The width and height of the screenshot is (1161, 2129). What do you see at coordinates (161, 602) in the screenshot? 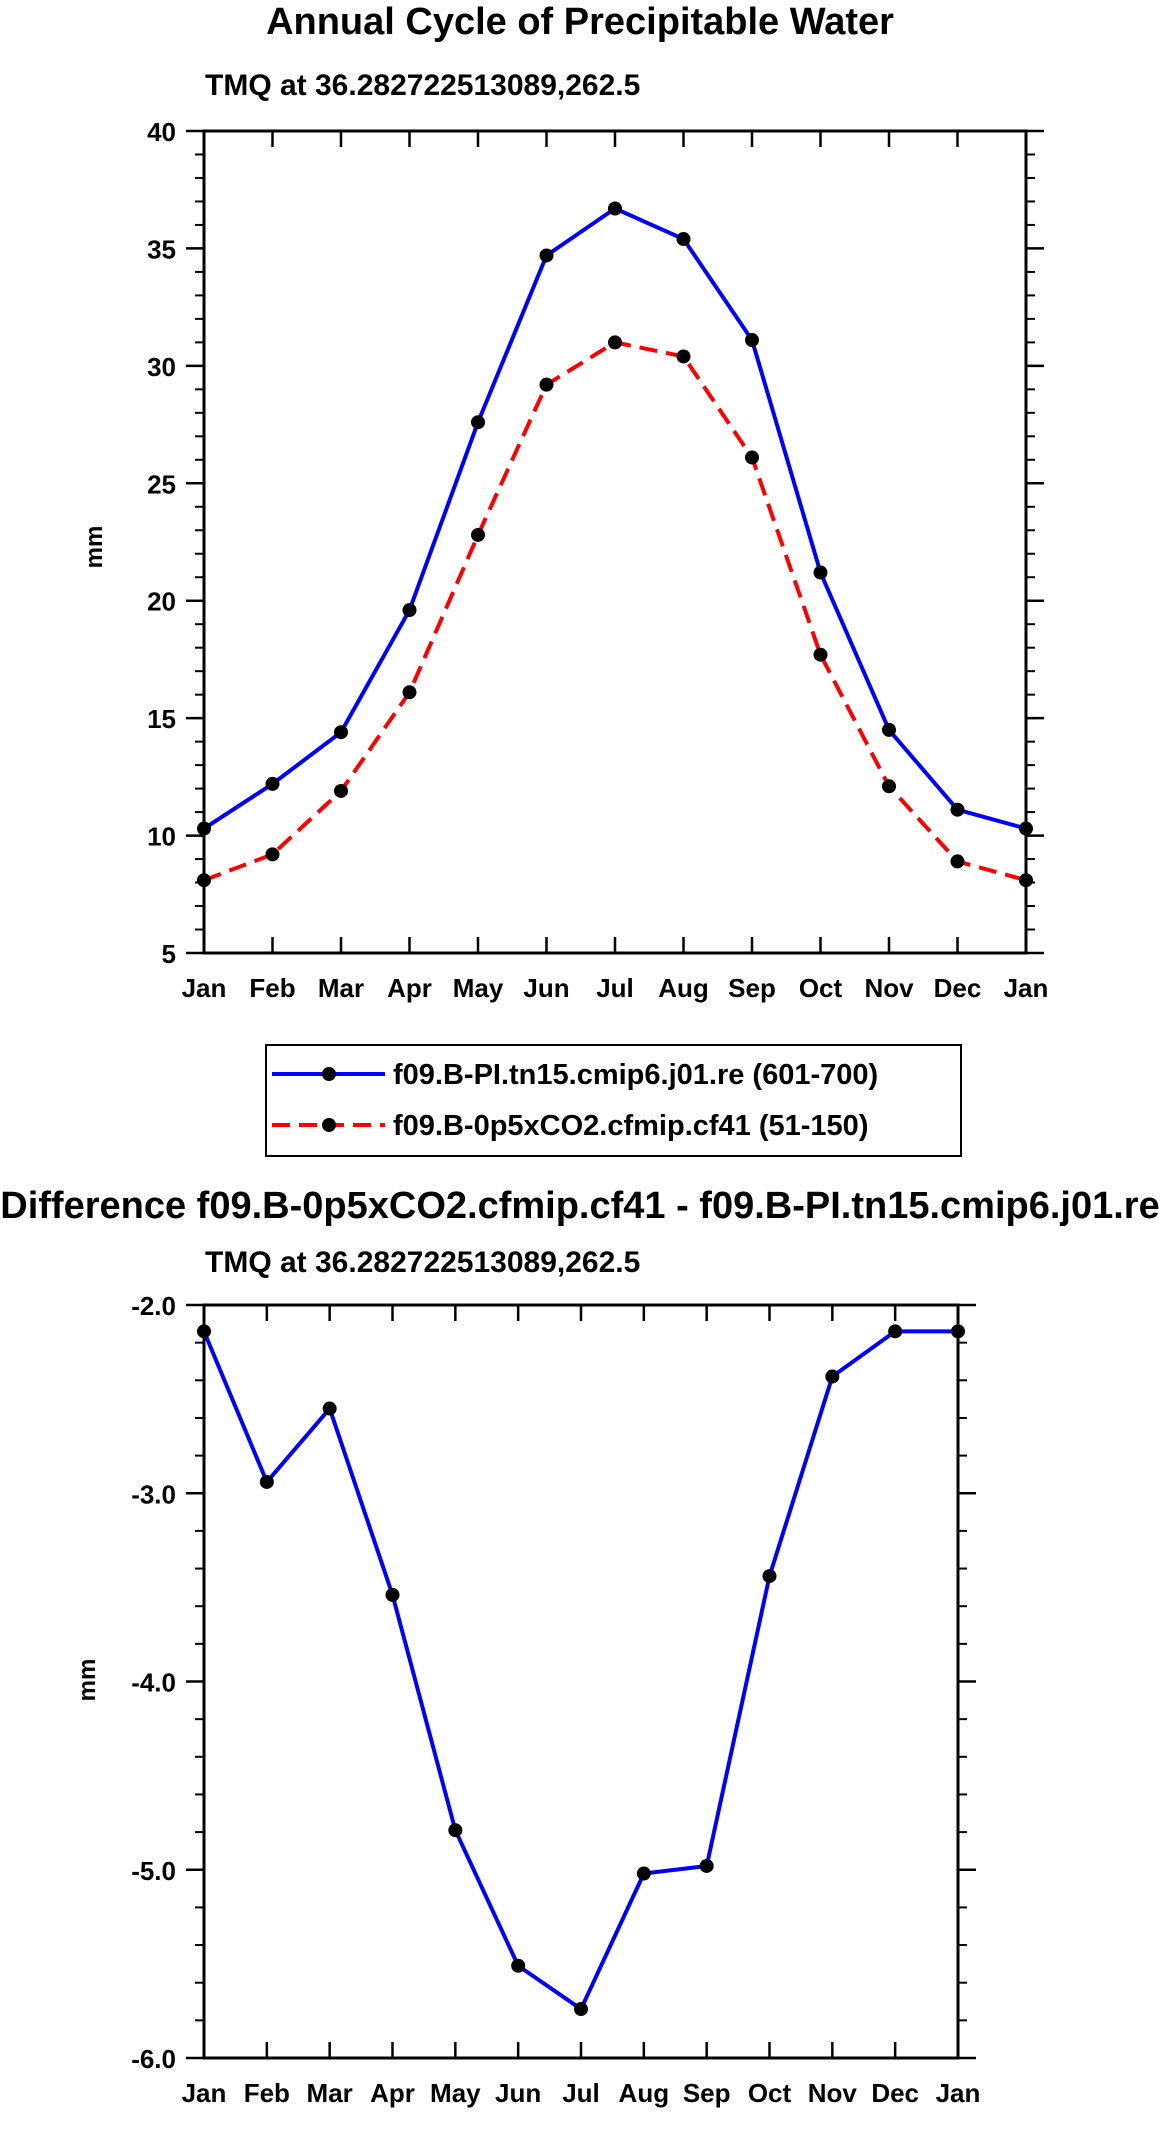
I see `y-tick-label: 20` at bounding box center [161, 602].